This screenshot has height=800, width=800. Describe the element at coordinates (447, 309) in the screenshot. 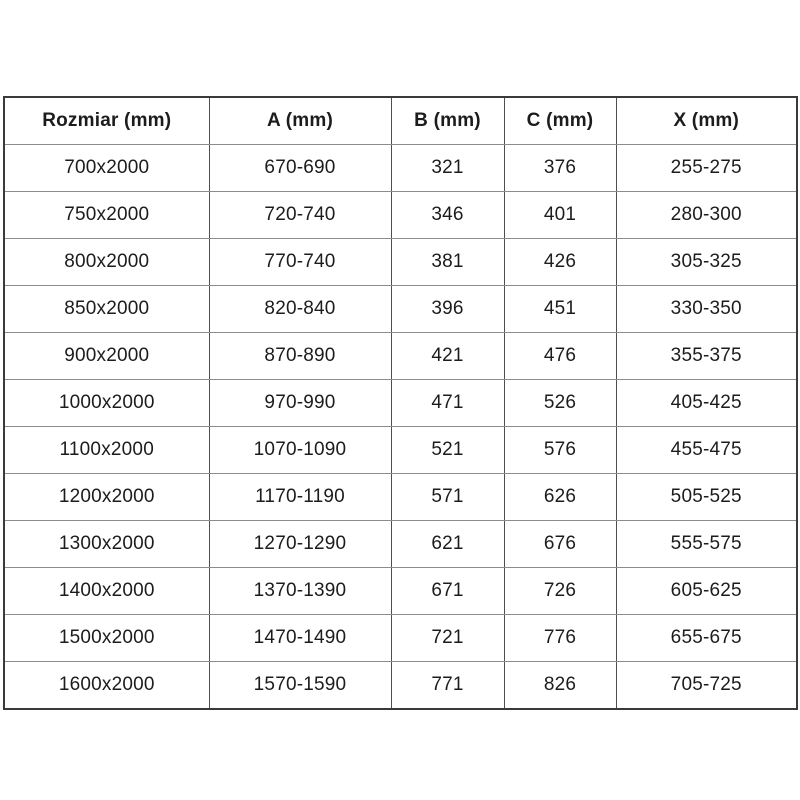

I see `table-cell: 396` at that location.